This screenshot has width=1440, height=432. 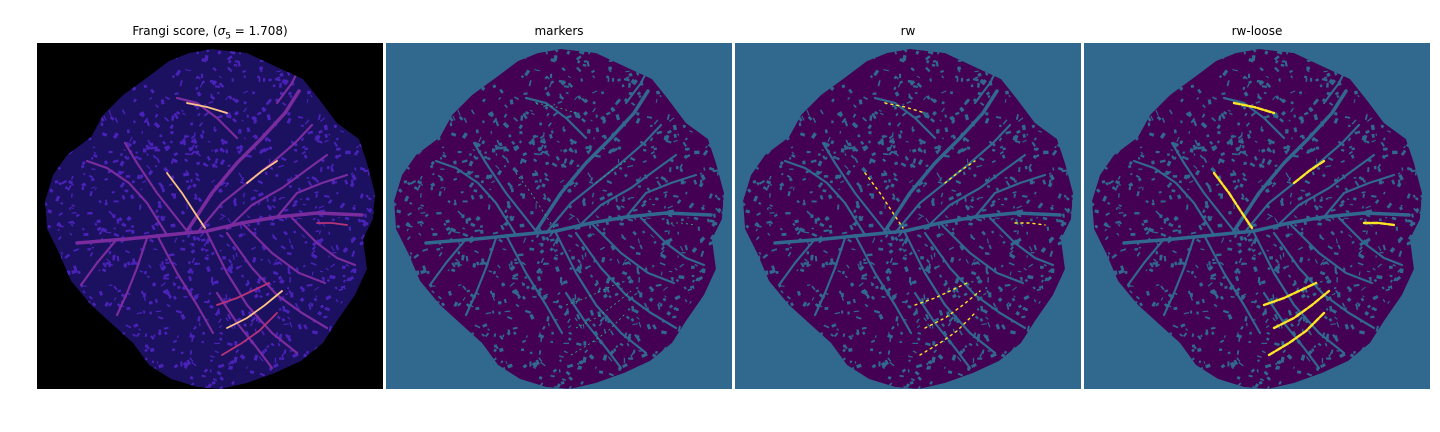 I want to click on rw-loose-title: rw-loose, so click(x=1257, y=31).